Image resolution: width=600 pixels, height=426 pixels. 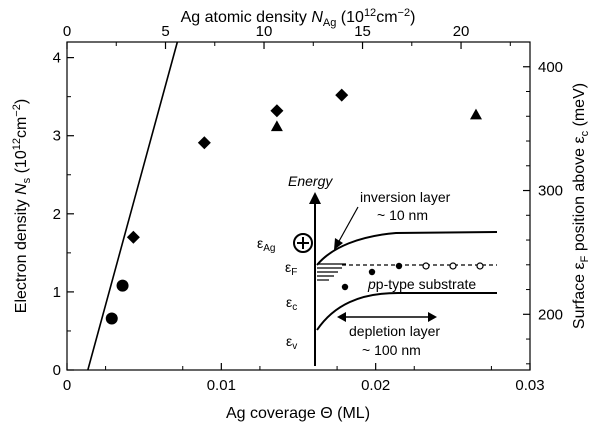 What do you see at coordinates (550, 191) in the screenshot?
I see `right-tick-label: 300` at bounding box center [550, 191].